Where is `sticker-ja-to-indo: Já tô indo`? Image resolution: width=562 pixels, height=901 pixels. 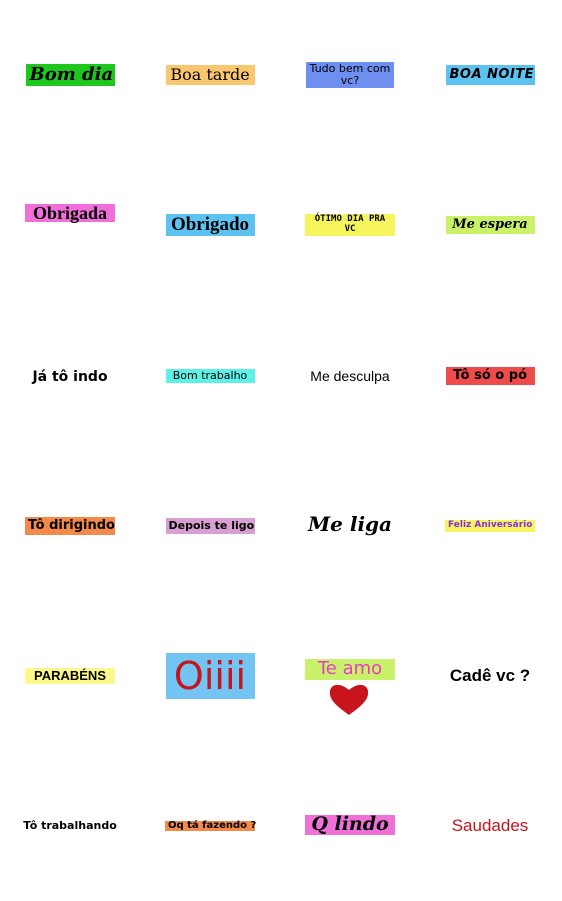 sticker-ja-to-indo: Já tô indo is located at coordinates (70, 377).